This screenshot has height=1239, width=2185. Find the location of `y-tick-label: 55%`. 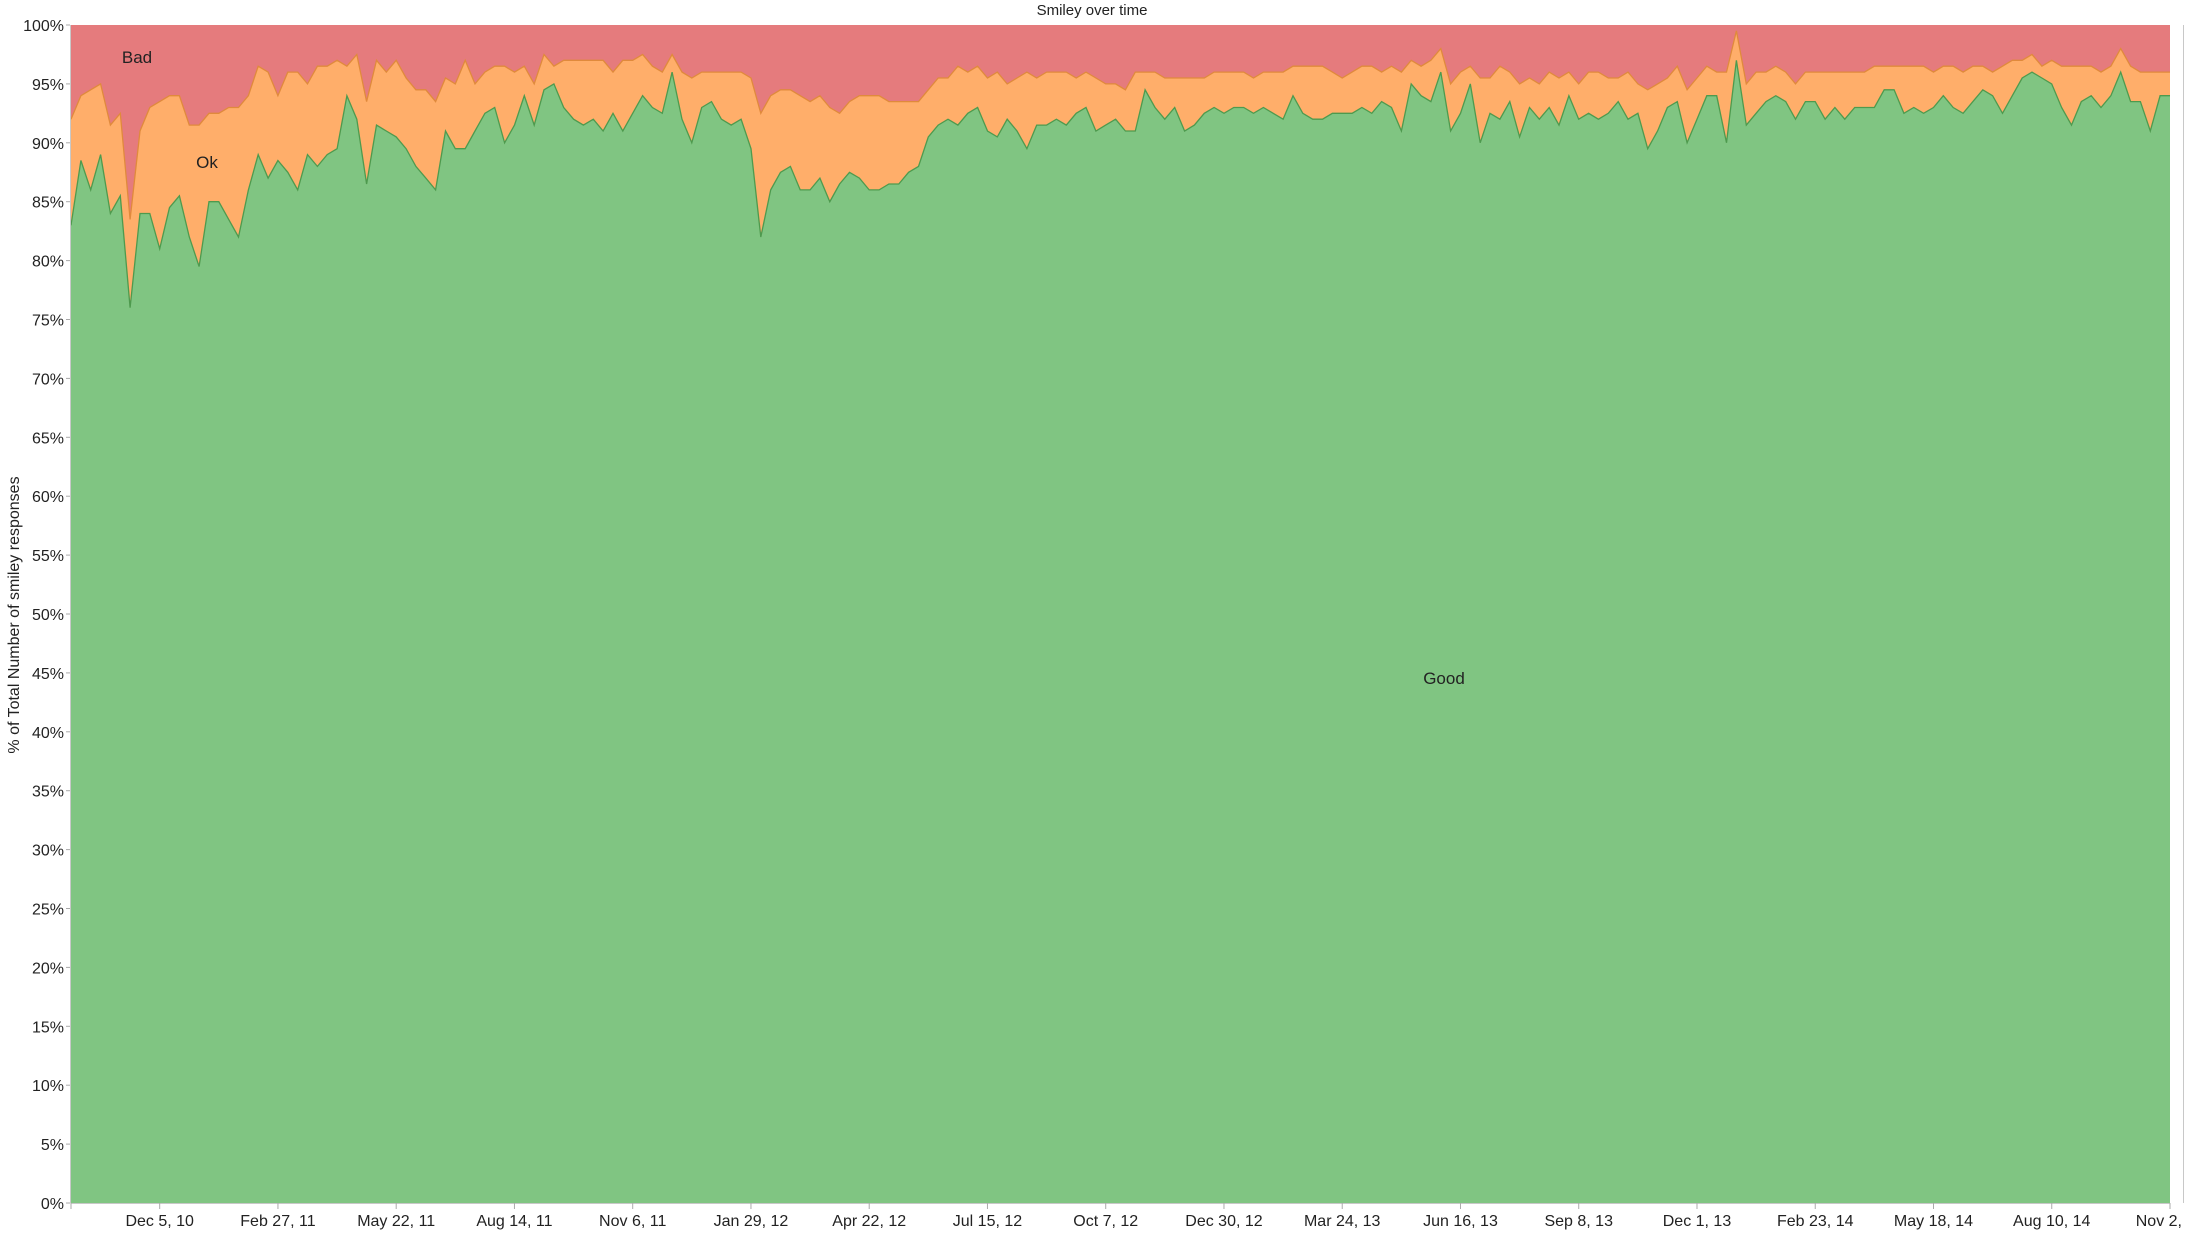

y-tick-label: 55% is located at coordinates (48, 556).